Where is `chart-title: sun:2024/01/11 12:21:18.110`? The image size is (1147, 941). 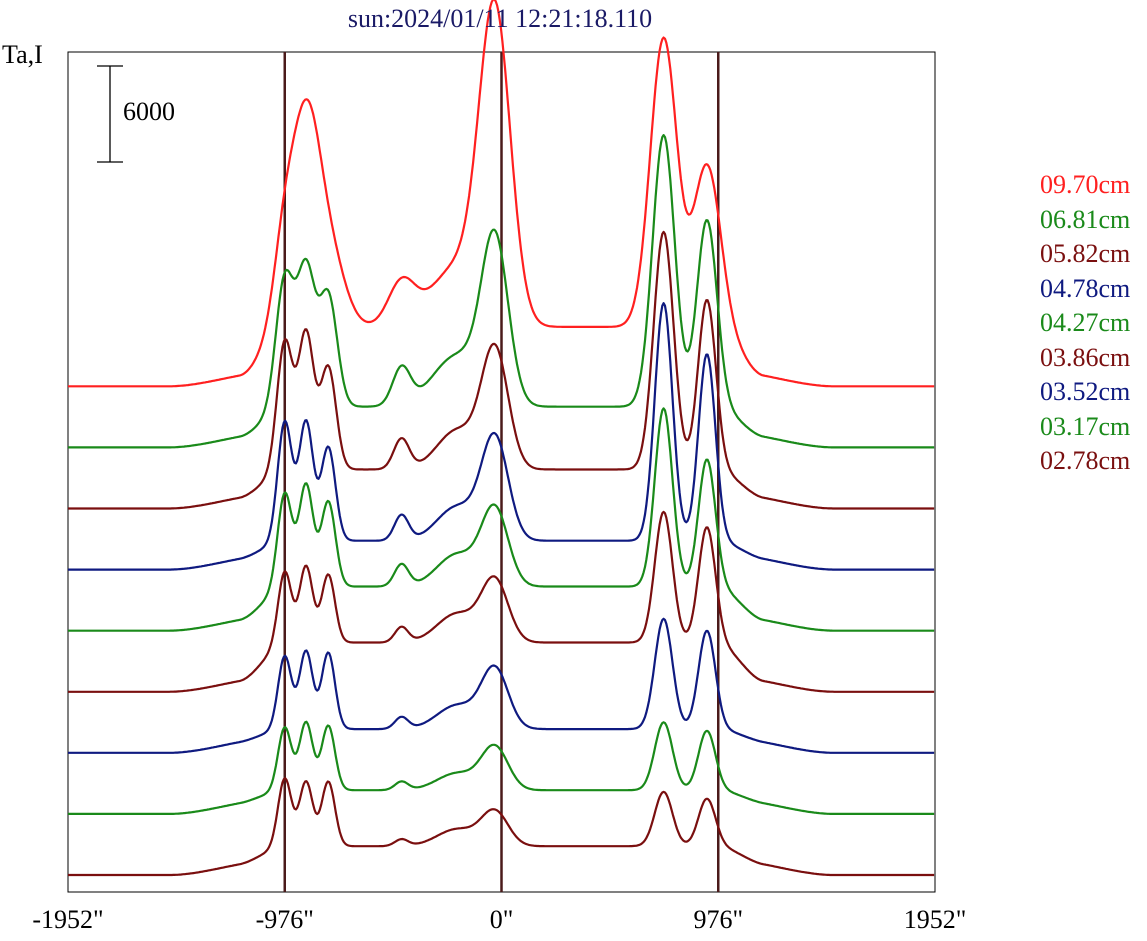 chart-title: sun:2024/01/11 12:21:18.110 is located at coordinates (500, 18).